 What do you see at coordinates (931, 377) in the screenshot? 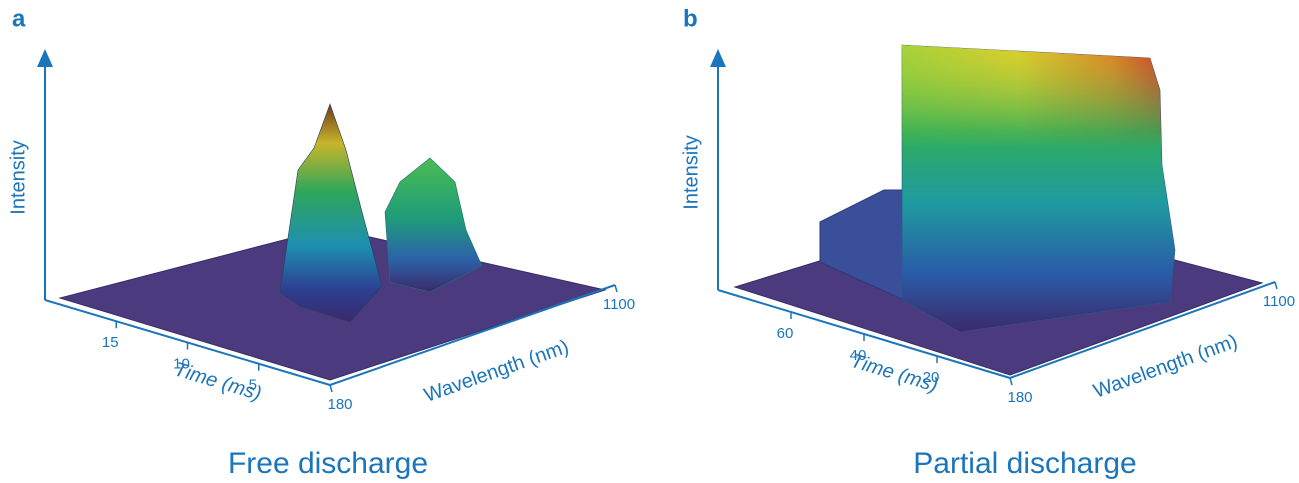
I see `x-tick-label: 20` at bounding box center [931, 377].